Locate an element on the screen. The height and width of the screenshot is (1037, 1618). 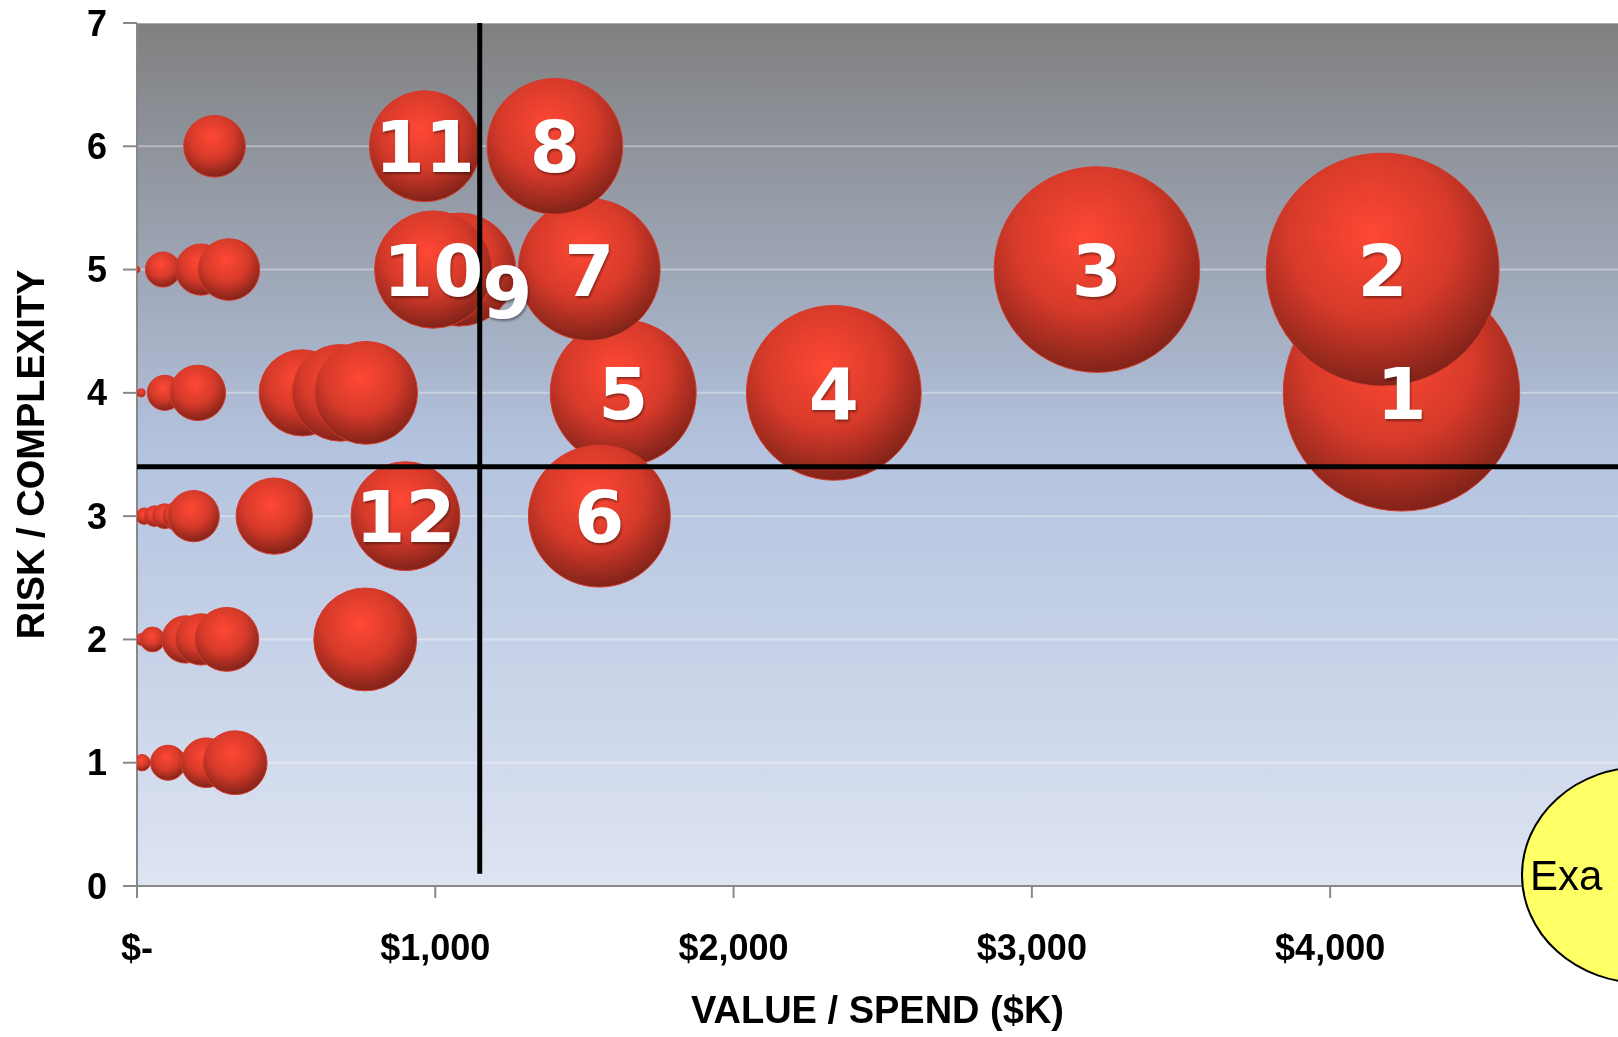
x-axis-title: VALUE / SPEND ($K) is located at coordinates (877, 1010).